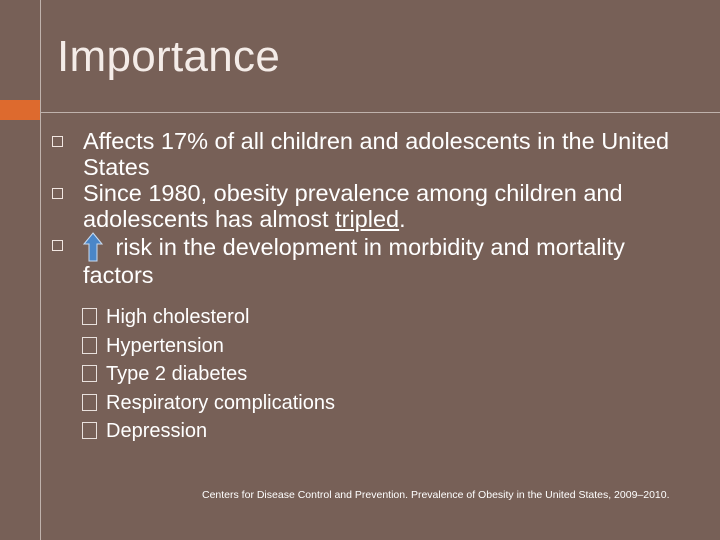  I want to click on sub-item: Respiratory complications, so click(208, 403).